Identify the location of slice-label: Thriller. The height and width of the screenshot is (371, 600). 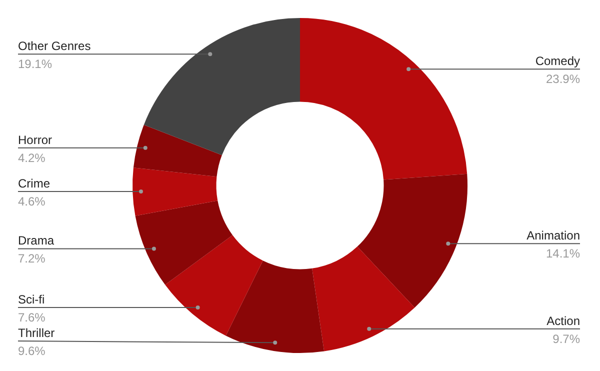
(36, 333).